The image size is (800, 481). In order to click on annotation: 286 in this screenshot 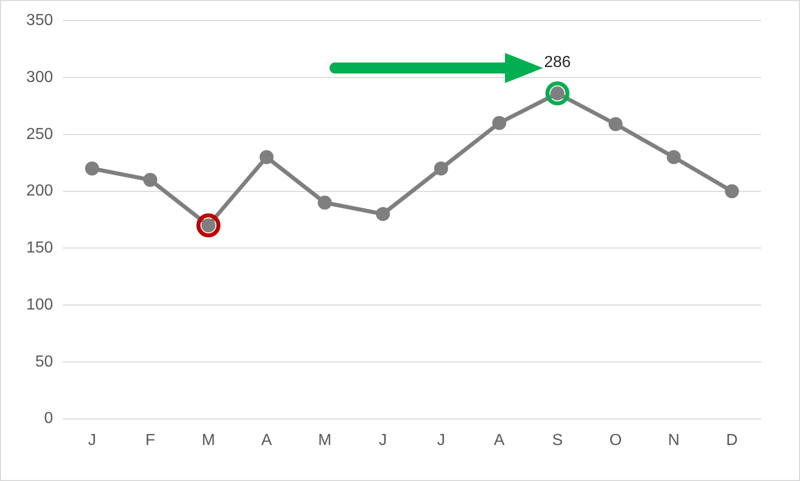, I will do `click(557, 62)`.